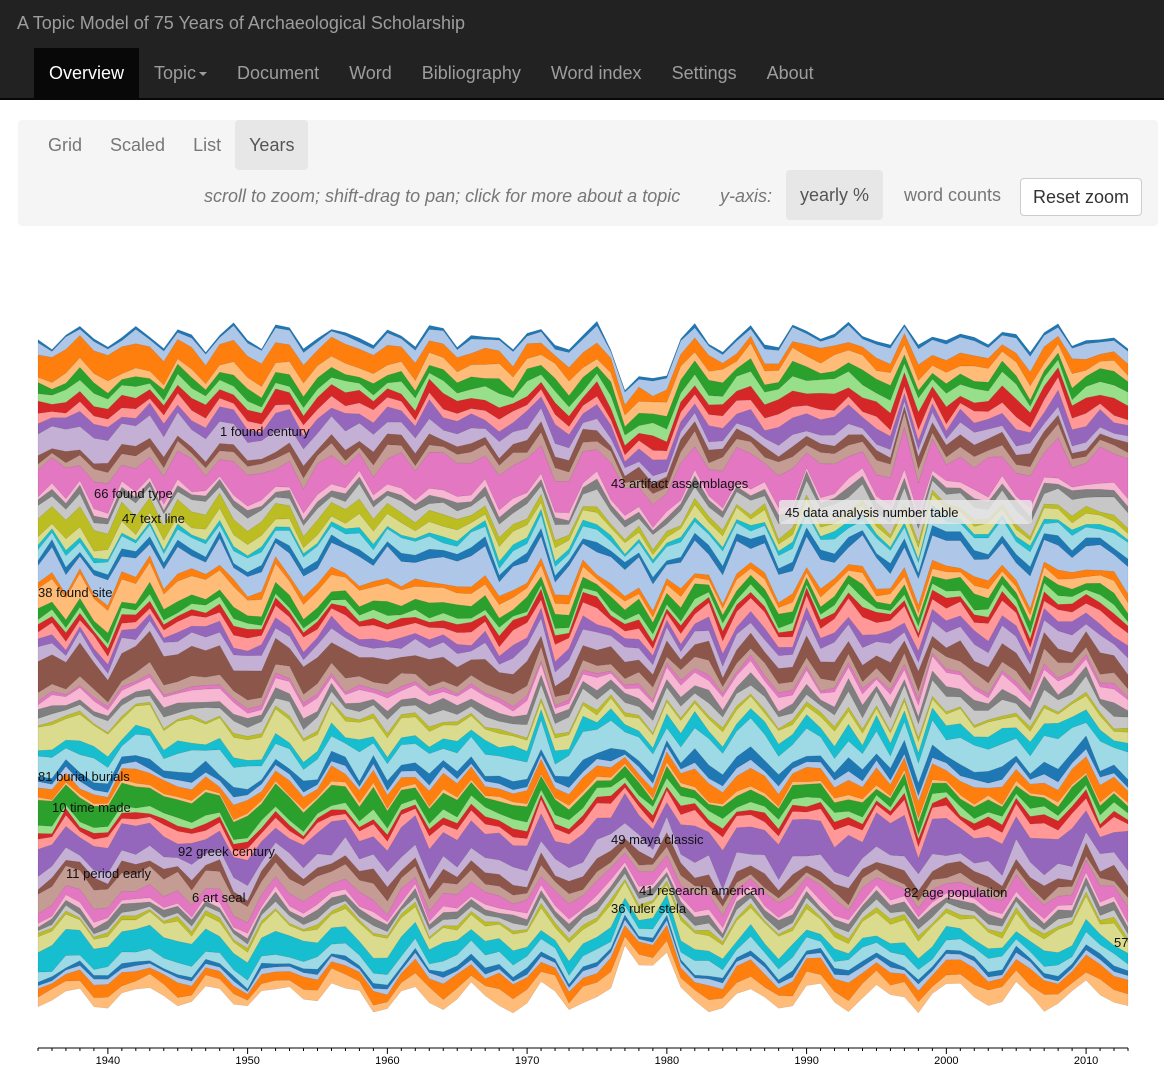 The width and height of the screenshot is (1164, 1078). What do you see at coordinates (265, 431) in the screenshot?
I see `topic-label: 1 found century` at bounding box center [265, 431].